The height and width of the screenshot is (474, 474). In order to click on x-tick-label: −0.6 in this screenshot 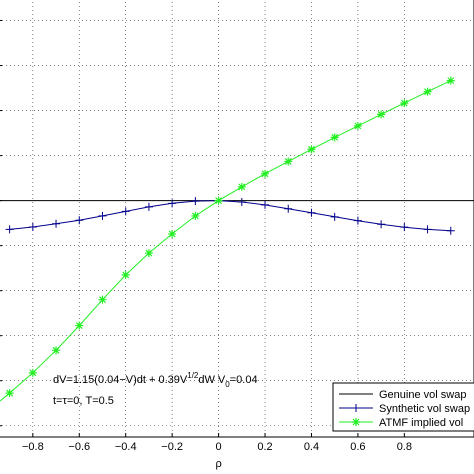, I will do `click(79, 447)`.